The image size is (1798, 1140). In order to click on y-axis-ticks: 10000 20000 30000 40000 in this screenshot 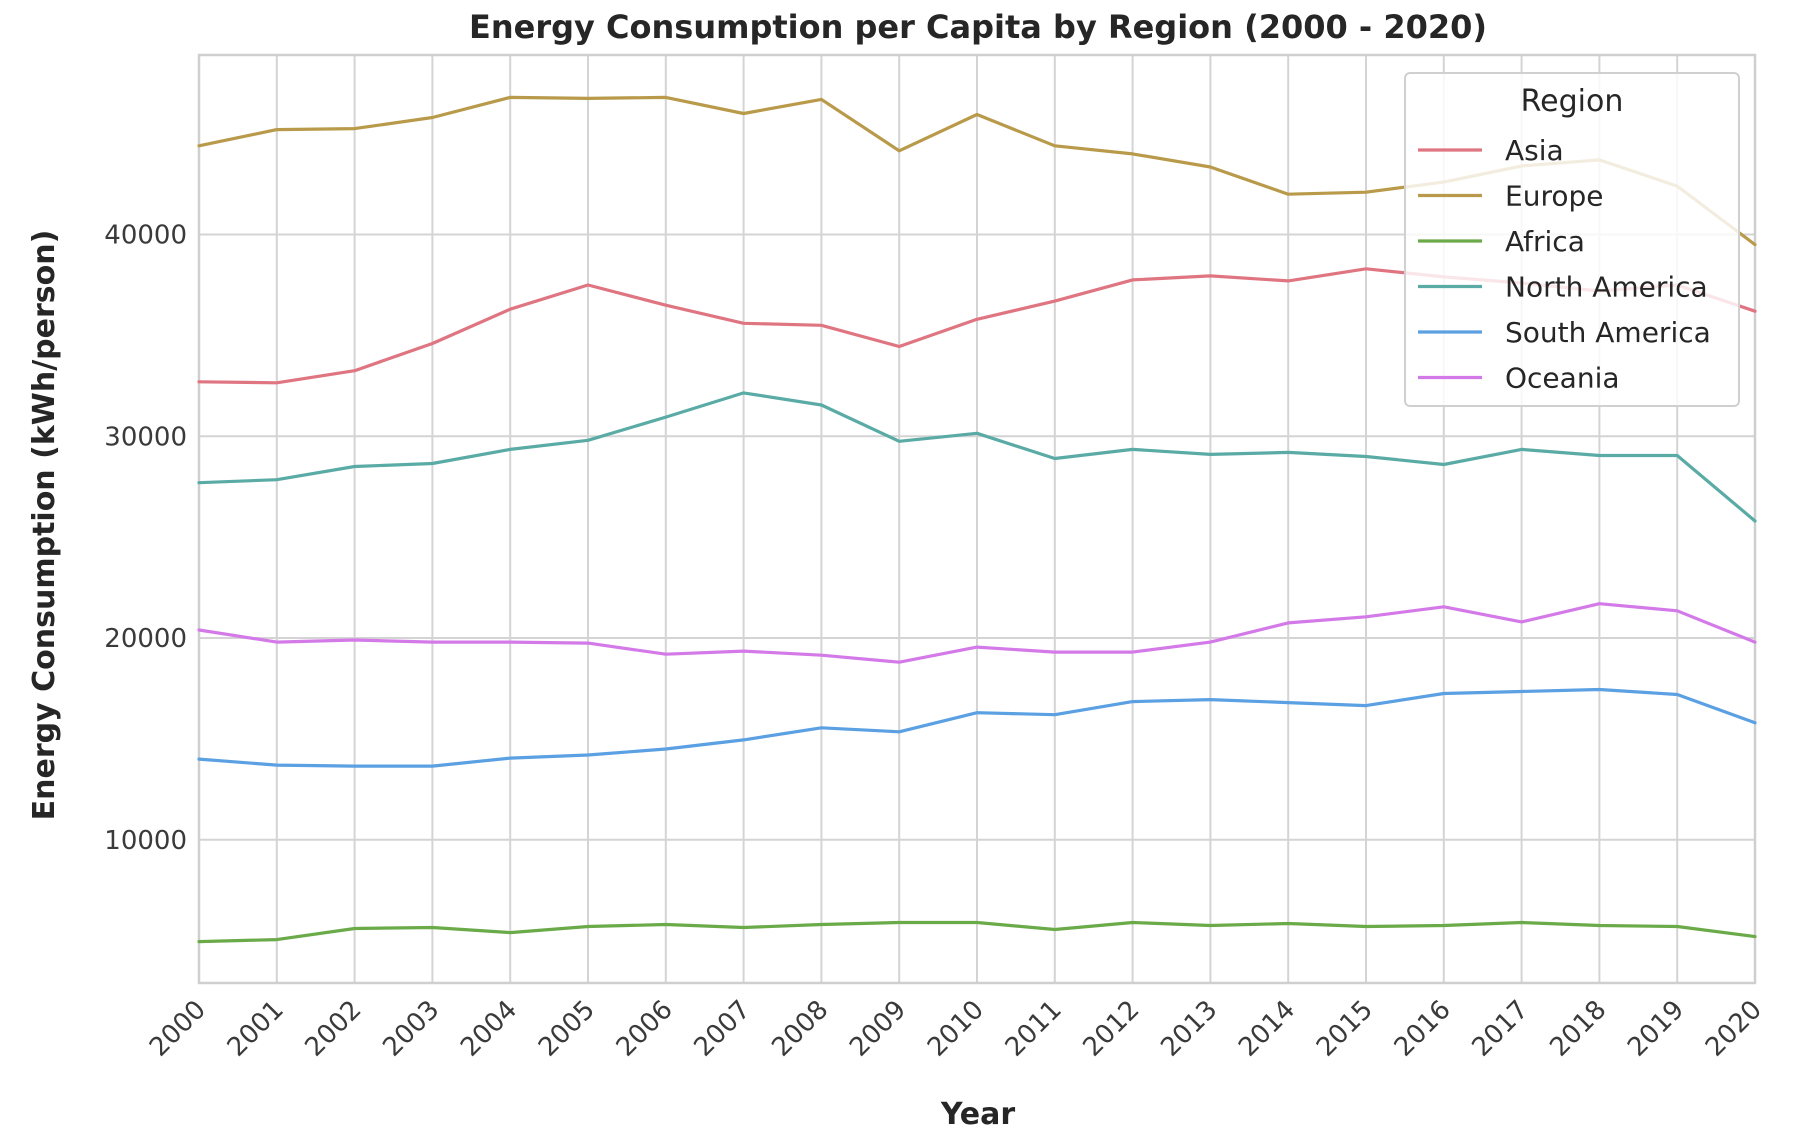, I will do `click(145, 538)`.